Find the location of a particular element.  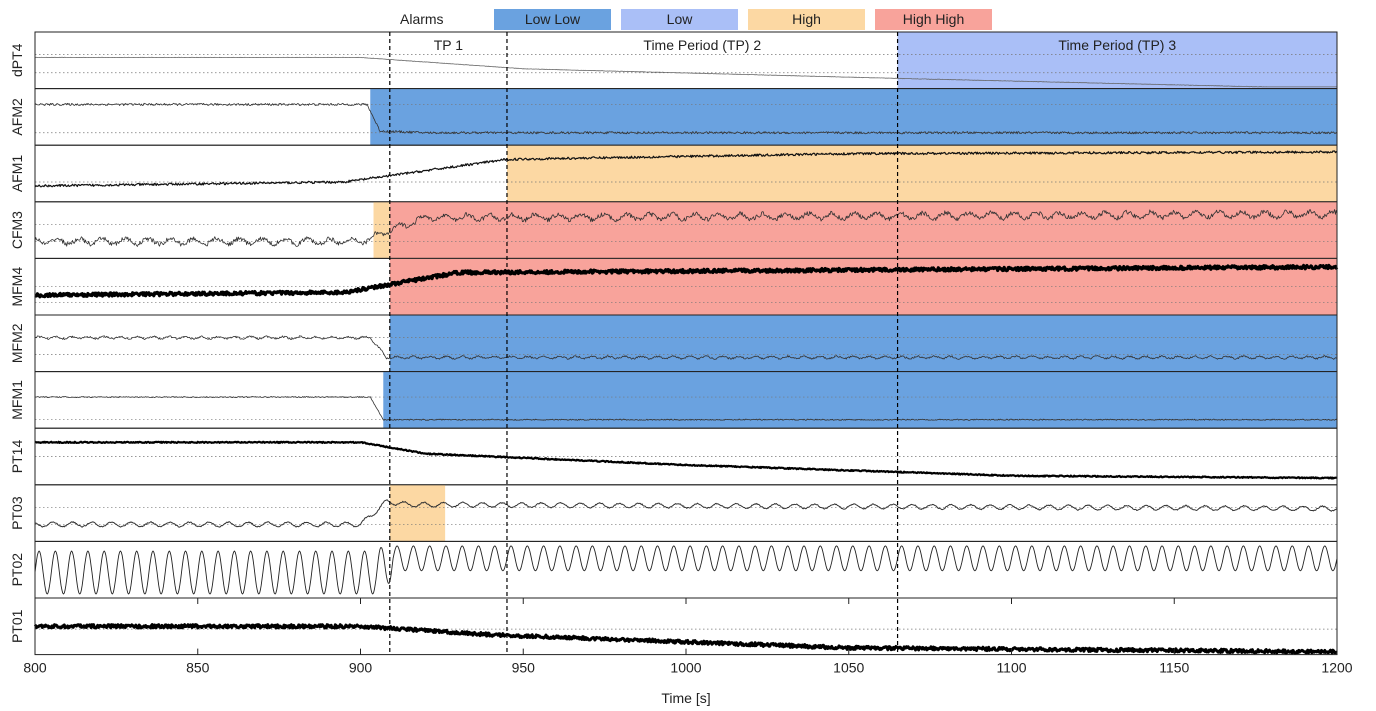

panel-dpt4: dPT4 is located at coordinates (673, 60).